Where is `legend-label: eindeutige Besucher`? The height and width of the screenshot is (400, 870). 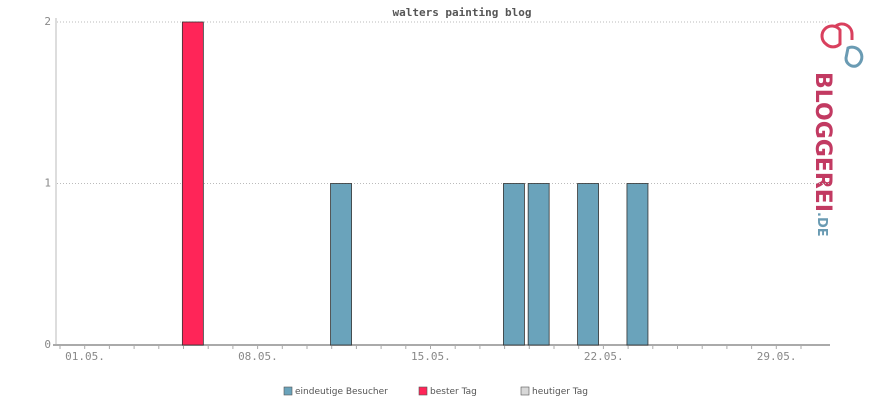 legend-label: eindeutige Besucher is located at coordinates (341, 392).